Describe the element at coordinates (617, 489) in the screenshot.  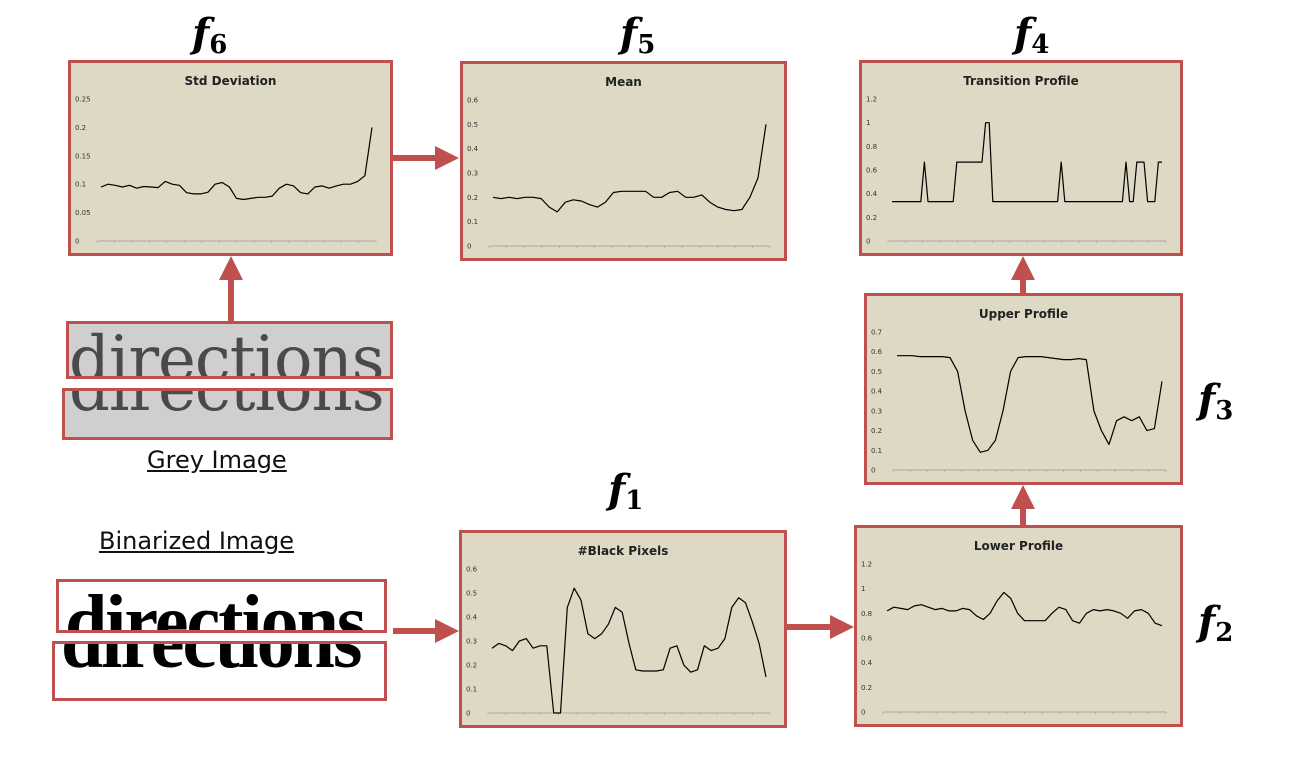
I see `f1-label-main: f` at that location.